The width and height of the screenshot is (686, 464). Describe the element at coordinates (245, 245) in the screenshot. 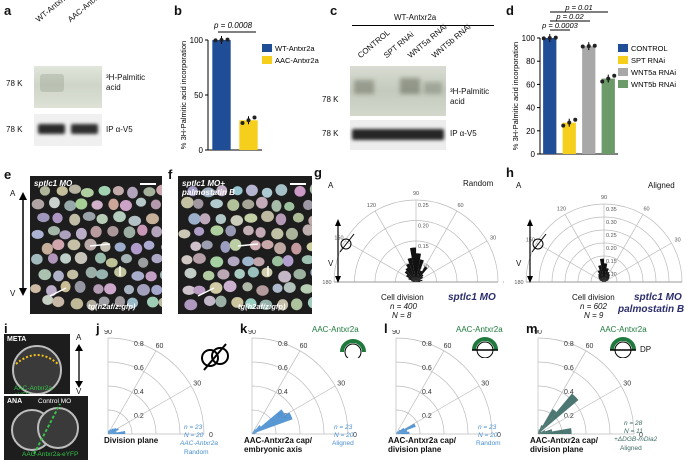

I see `micrograph-f: sptlc1 MO+ palmostatin B tg(h2af/z:gfp)` at that location.